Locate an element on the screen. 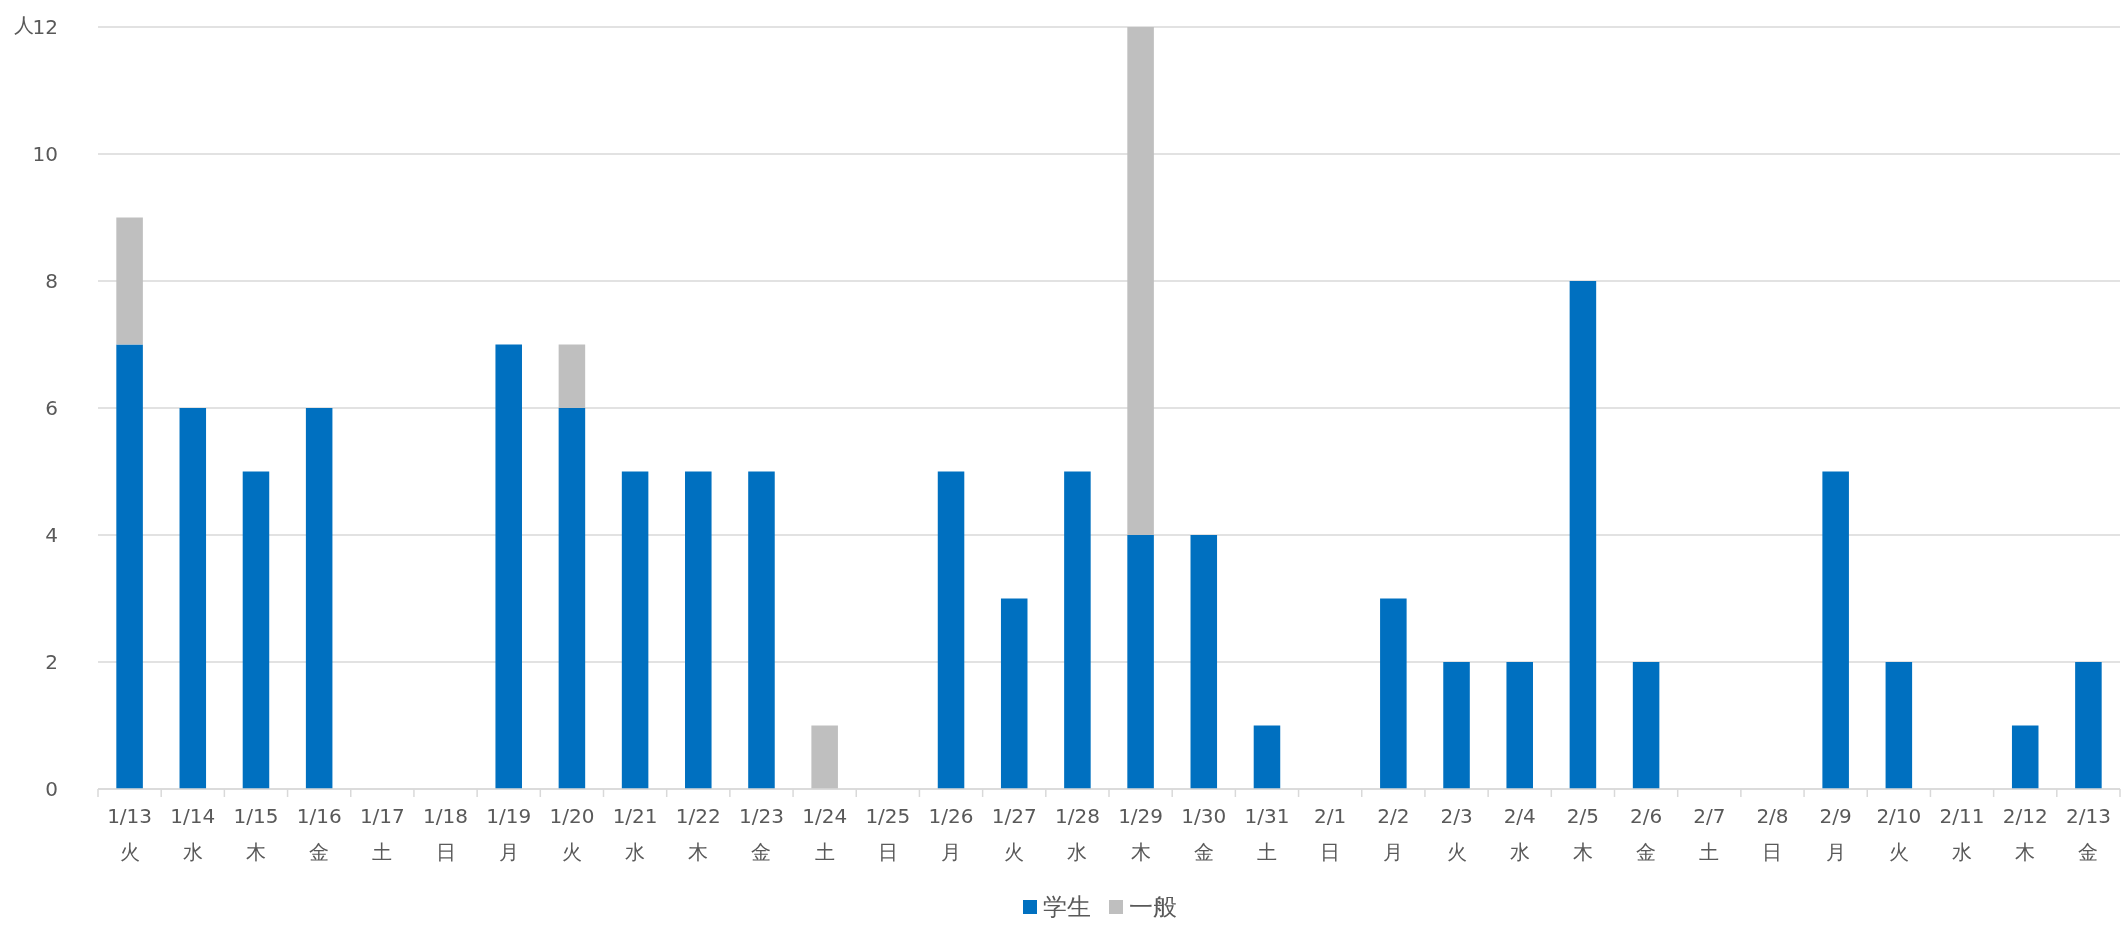 The height and width of the screenshot is (930, 2126). x-tick-label: 1/14 水 is located at coordinates (193, 834).